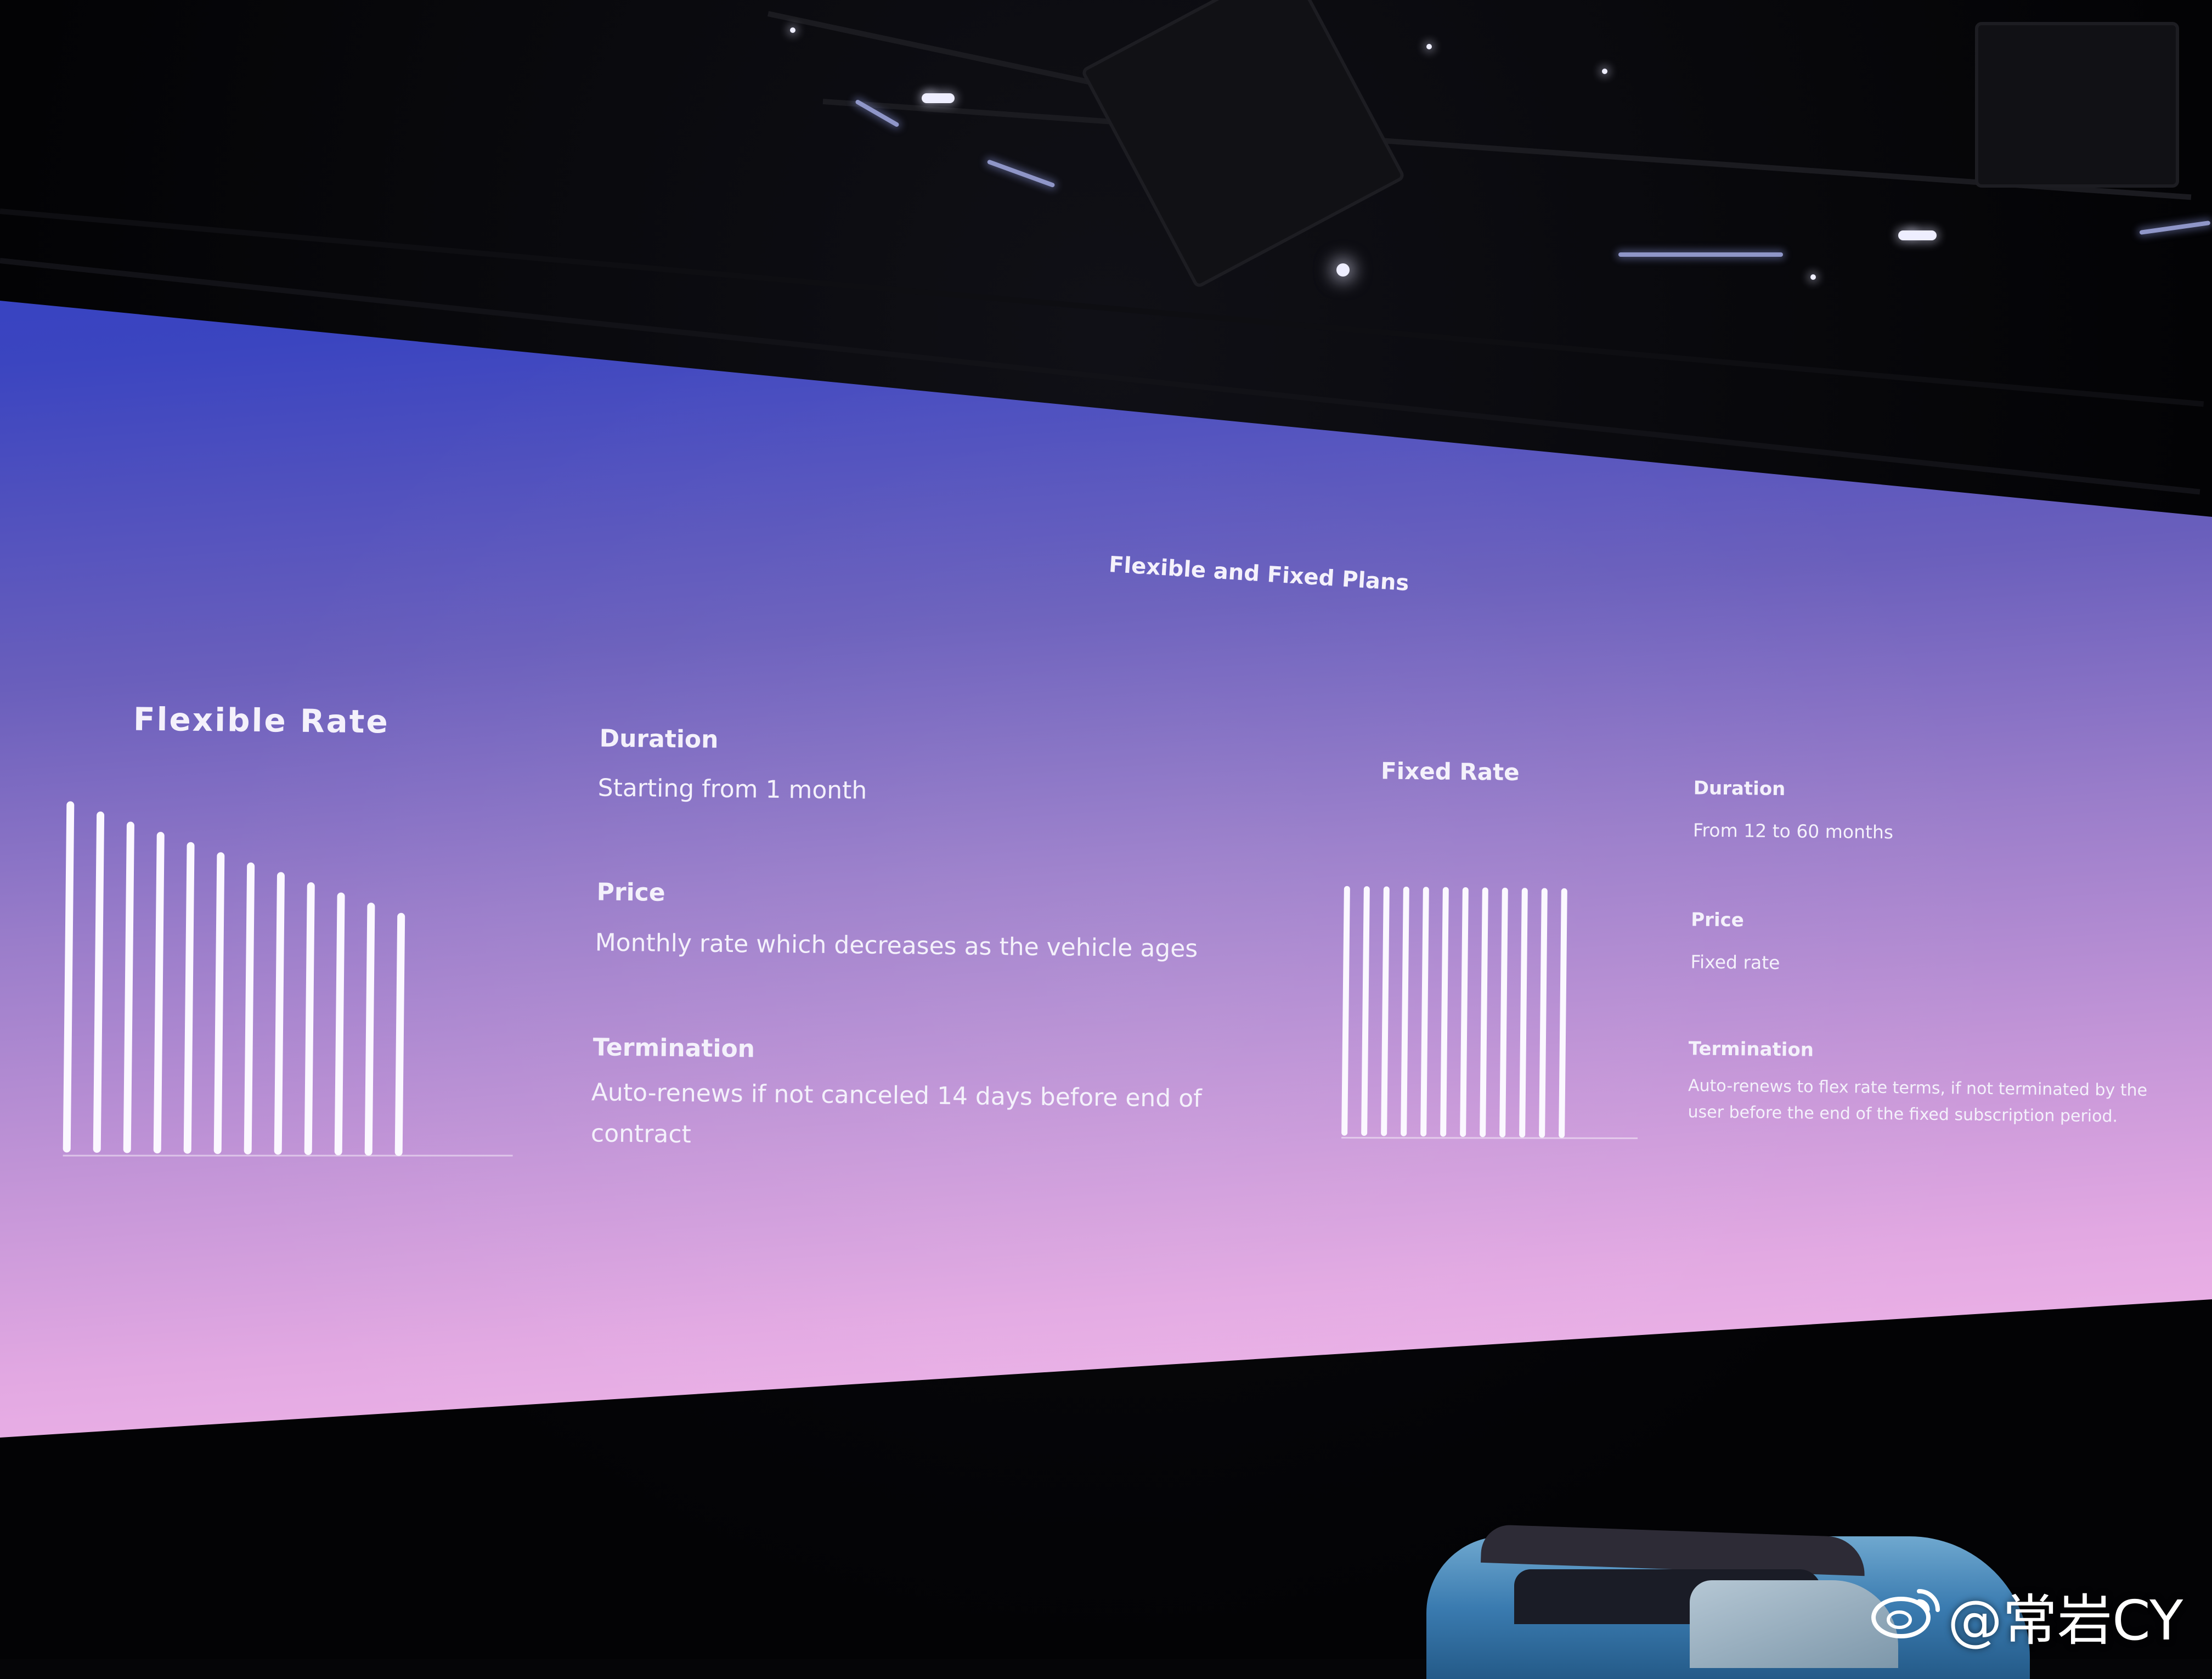  Describe the element at coordinates (1793, 831) in the screenshot. I see `fixed-duration-value: From 12 to 60 months` at that location.